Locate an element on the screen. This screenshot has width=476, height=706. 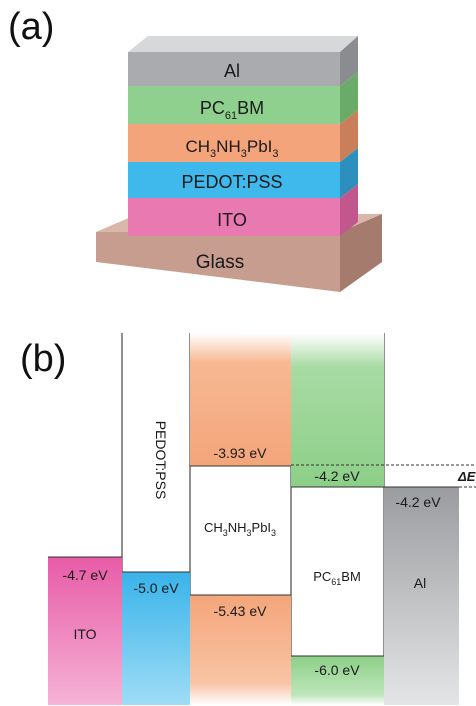
perovskite-homo-label: -5.43 eV is located at coordinates (241, 611).